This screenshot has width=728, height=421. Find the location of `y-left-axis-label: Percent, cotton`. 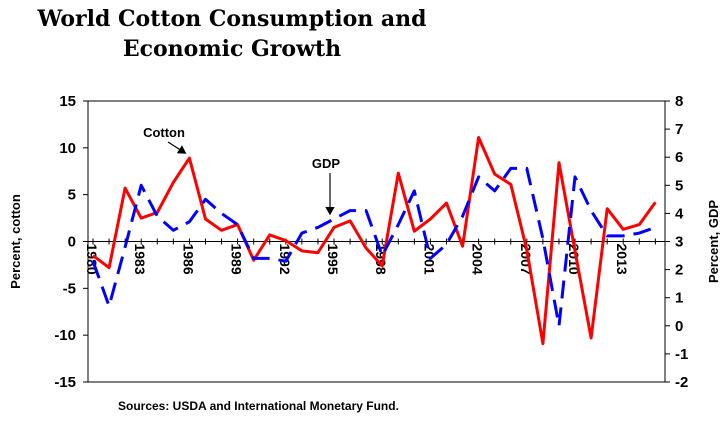

y-left-axis-label: Percent, cotton is located at coordinates (15, 241).